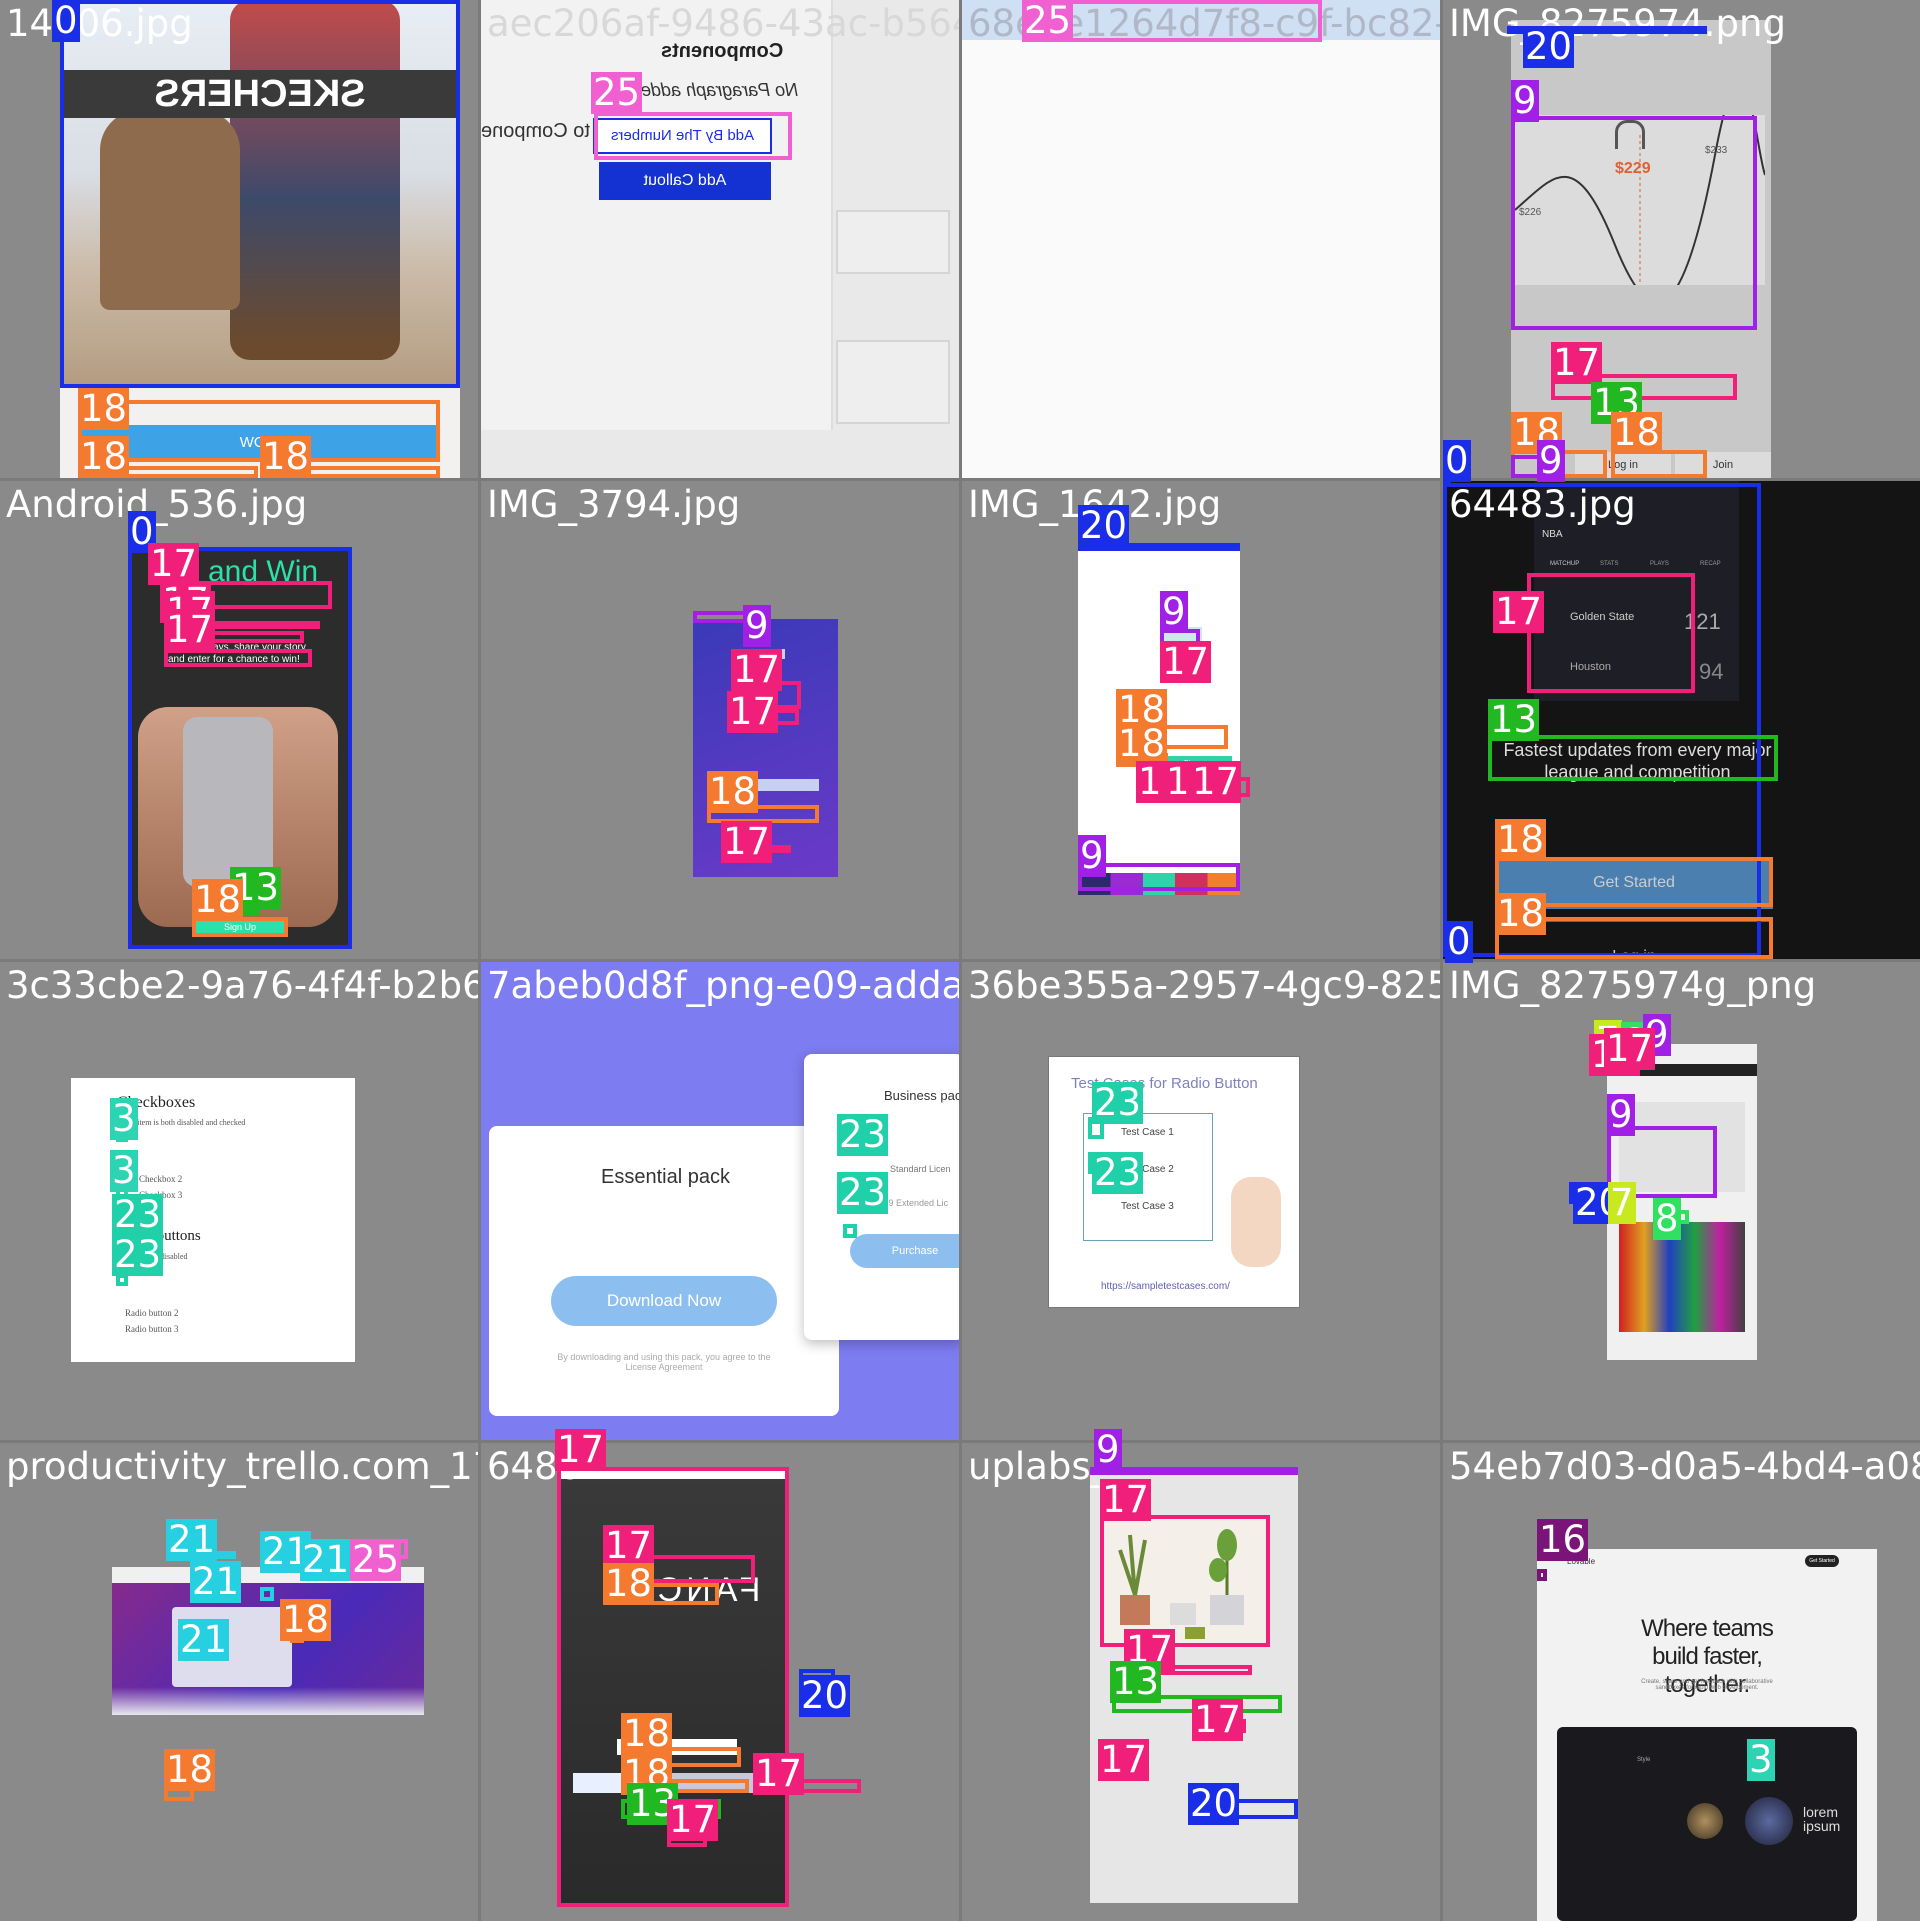 The width and height of the screenshot is (1920, 1921). I want to click on tab-stats: STATS, so click(1609, 564).